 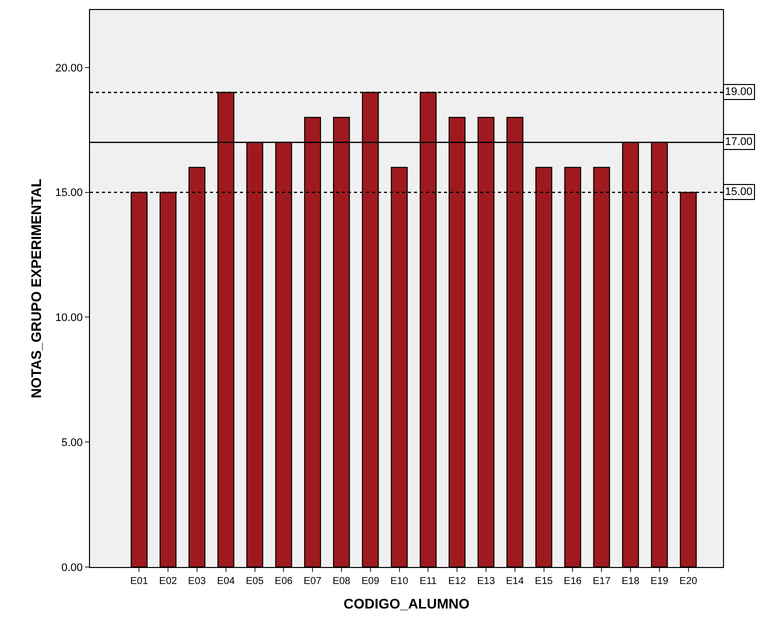 What do you see at coordinates (515, 581) in the screenshot?
I see `x-tick-label: E14` at bounding box center [515, 581].